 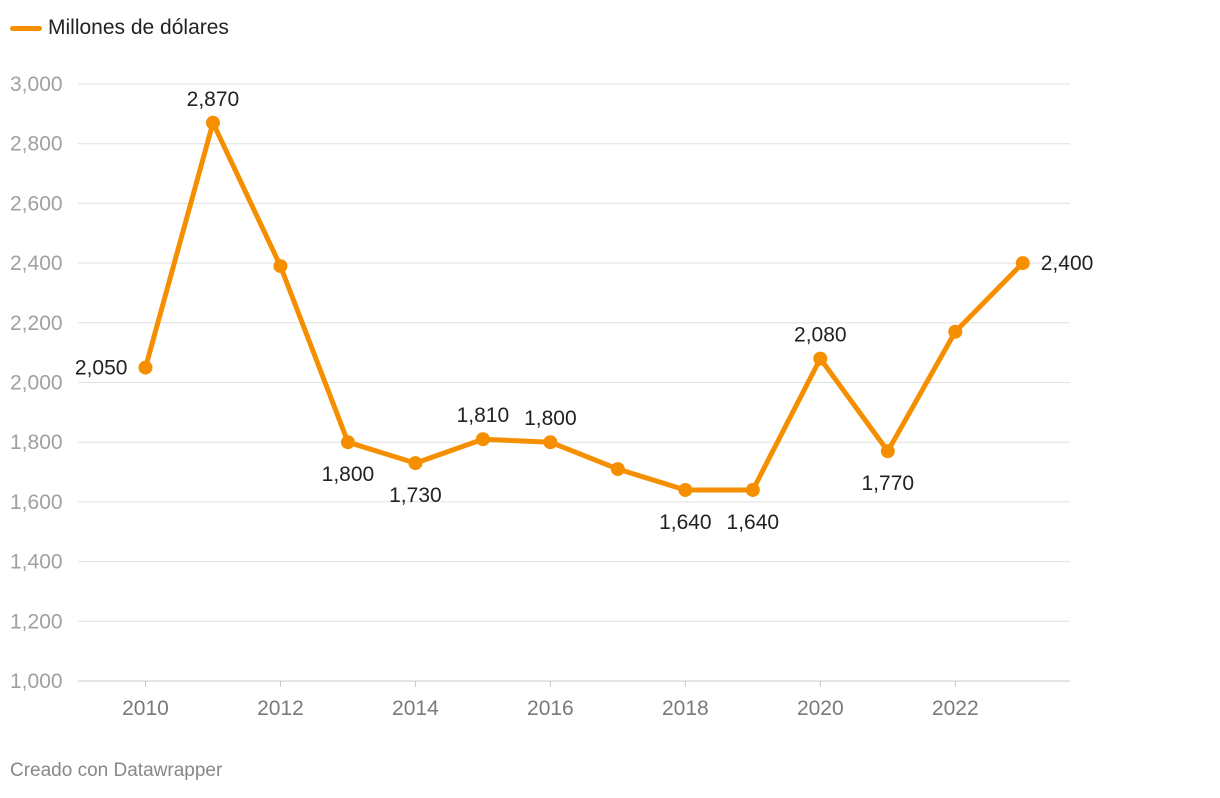 I want to click on data-label: 2,050, so click(x=101, y=368).